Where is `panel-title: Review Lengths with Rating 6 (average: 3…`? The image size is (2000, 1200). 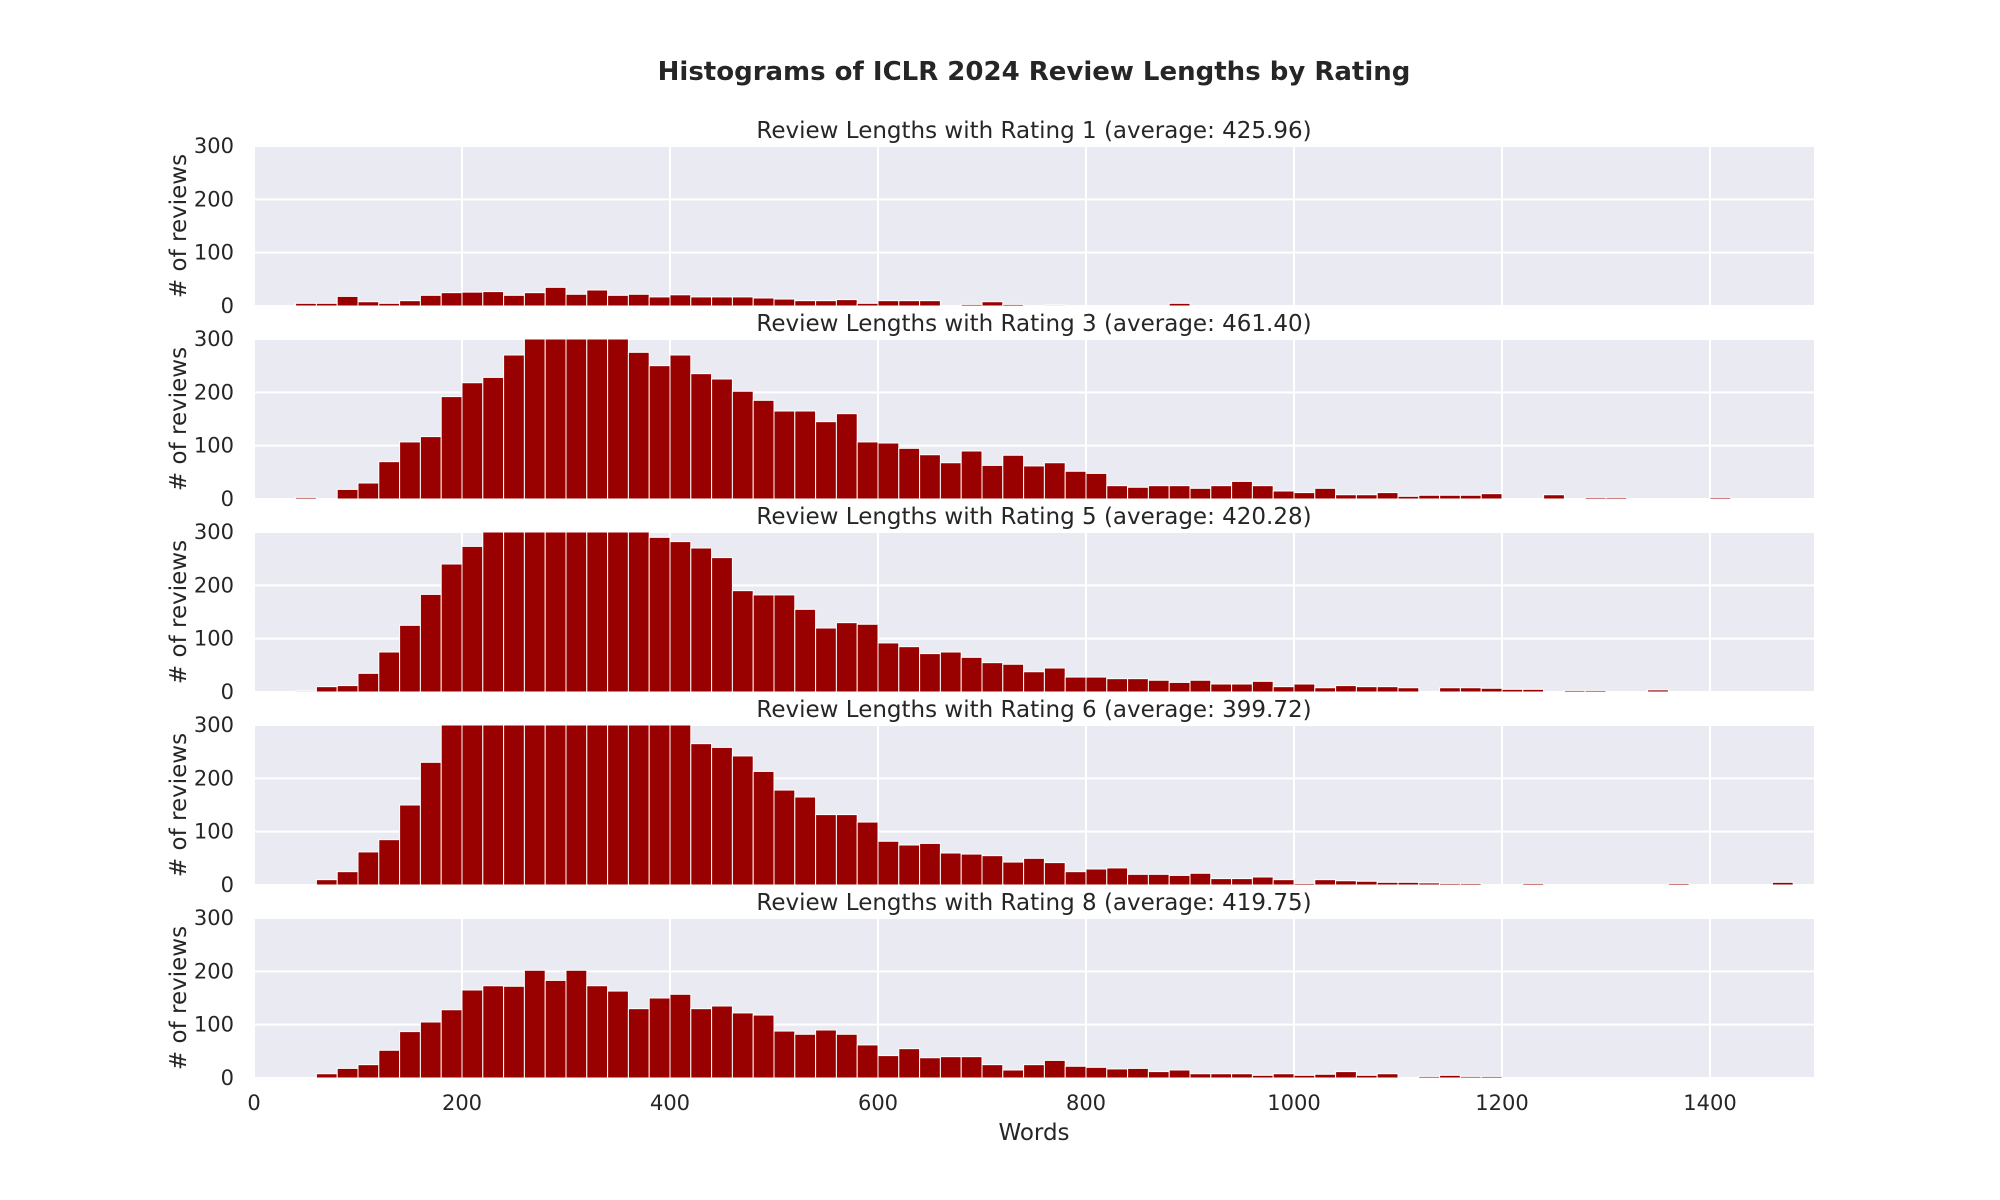
panel-title: Review Lengths with Rating 6 (average: 3… is located at coordinates (1033, 710).